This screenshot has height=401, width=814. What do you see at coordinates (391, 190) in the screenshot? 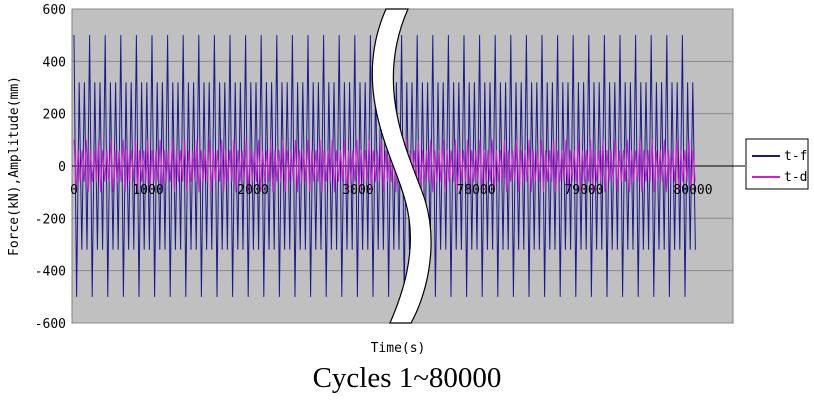
I see `x-tick-labels: 0 1000 2000 3000 78000 79000 80000` at bounding box center [391, 190].